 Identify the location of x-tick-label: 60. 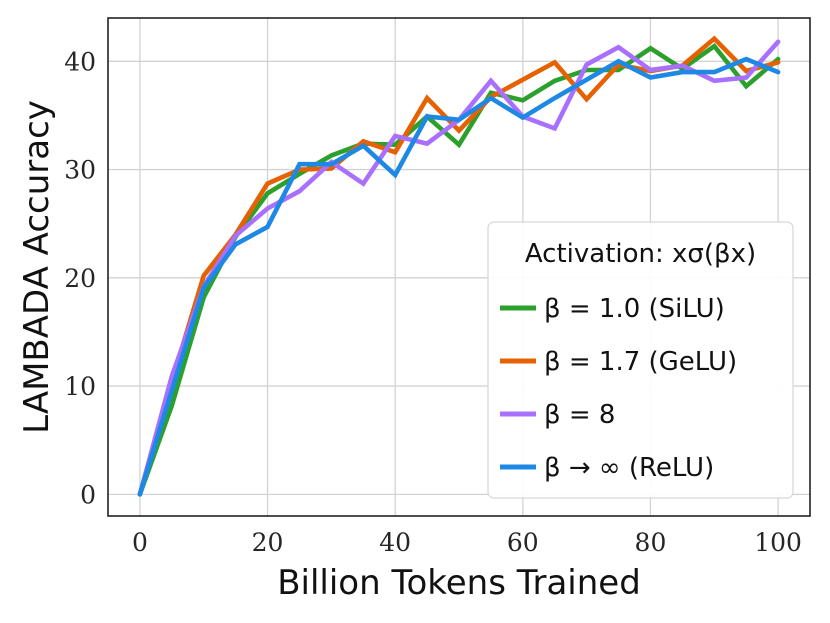
(523, 542).